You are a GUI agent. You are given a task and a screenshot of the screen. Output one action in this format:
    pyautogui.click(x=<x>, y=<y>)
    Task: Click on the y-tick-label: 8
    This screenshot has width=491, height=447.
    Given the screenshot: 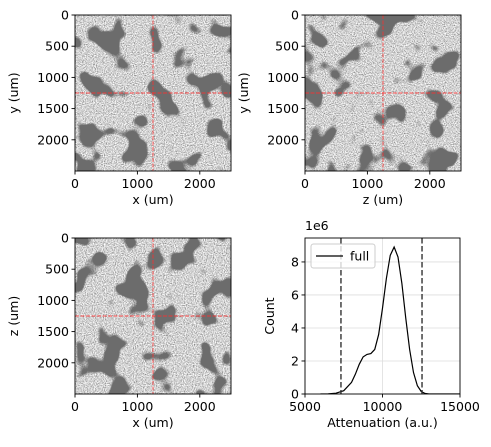 What is the action you would take?
    pyautogui.click(x=295, y=261)
    